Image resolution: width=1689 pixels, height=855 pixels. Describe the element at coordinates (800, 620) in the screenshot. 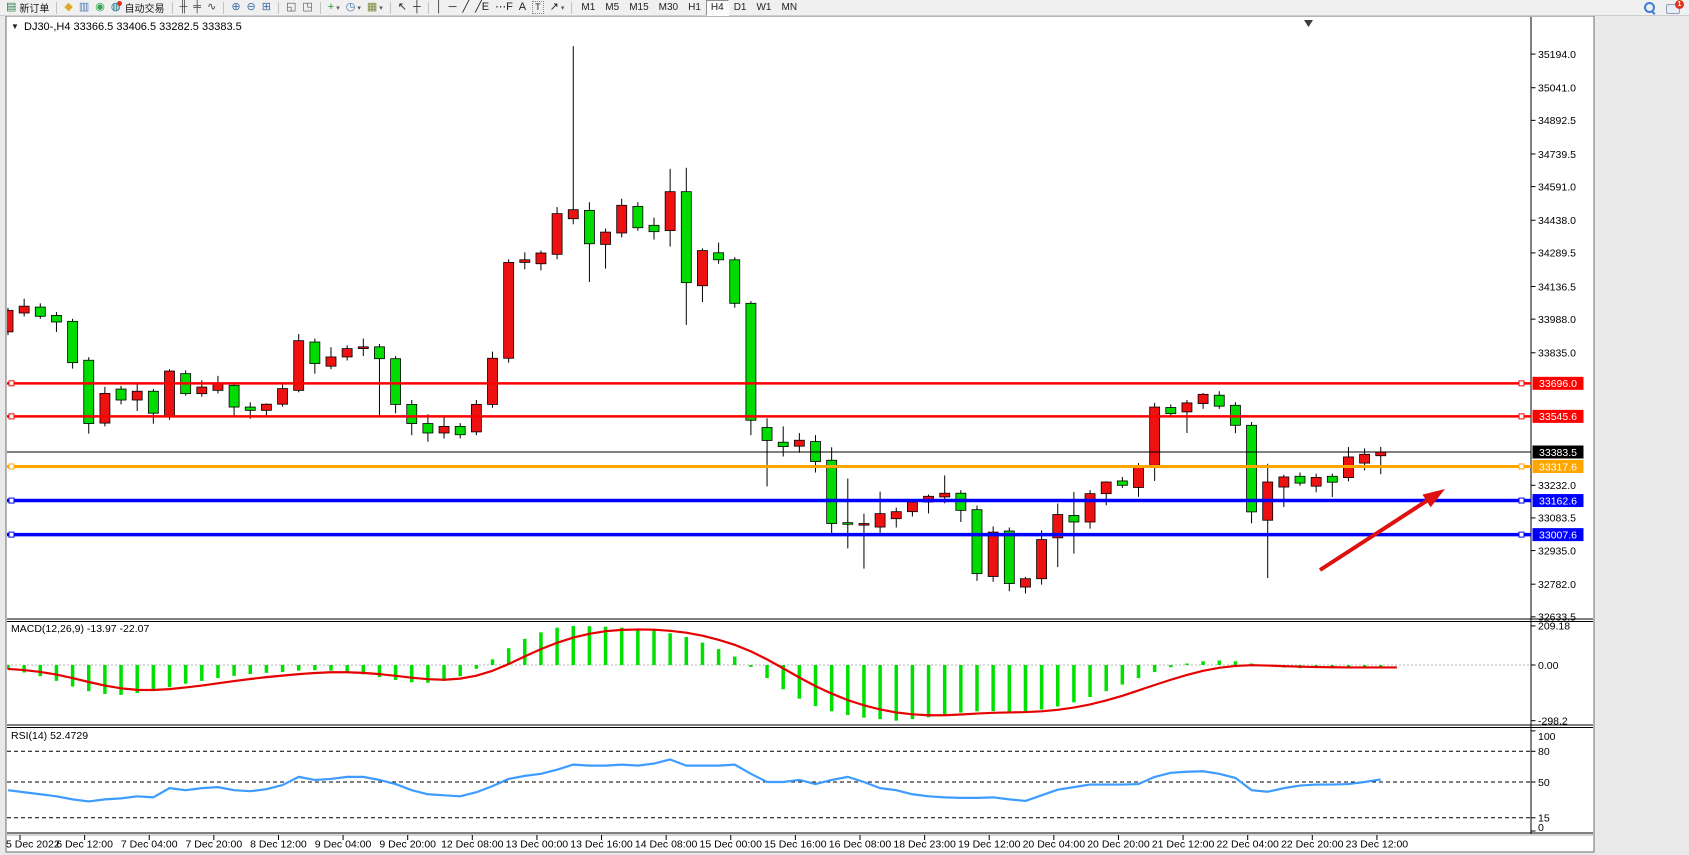

I see `panel-separator-macd` at that location.